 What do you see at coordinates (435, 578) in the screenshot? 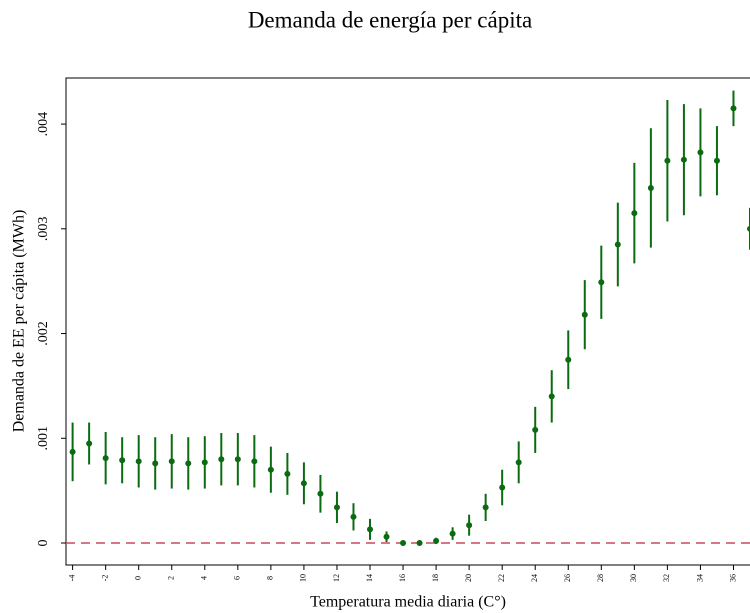
I see `x-tick-label: 18` at bounding box center [435, 578].